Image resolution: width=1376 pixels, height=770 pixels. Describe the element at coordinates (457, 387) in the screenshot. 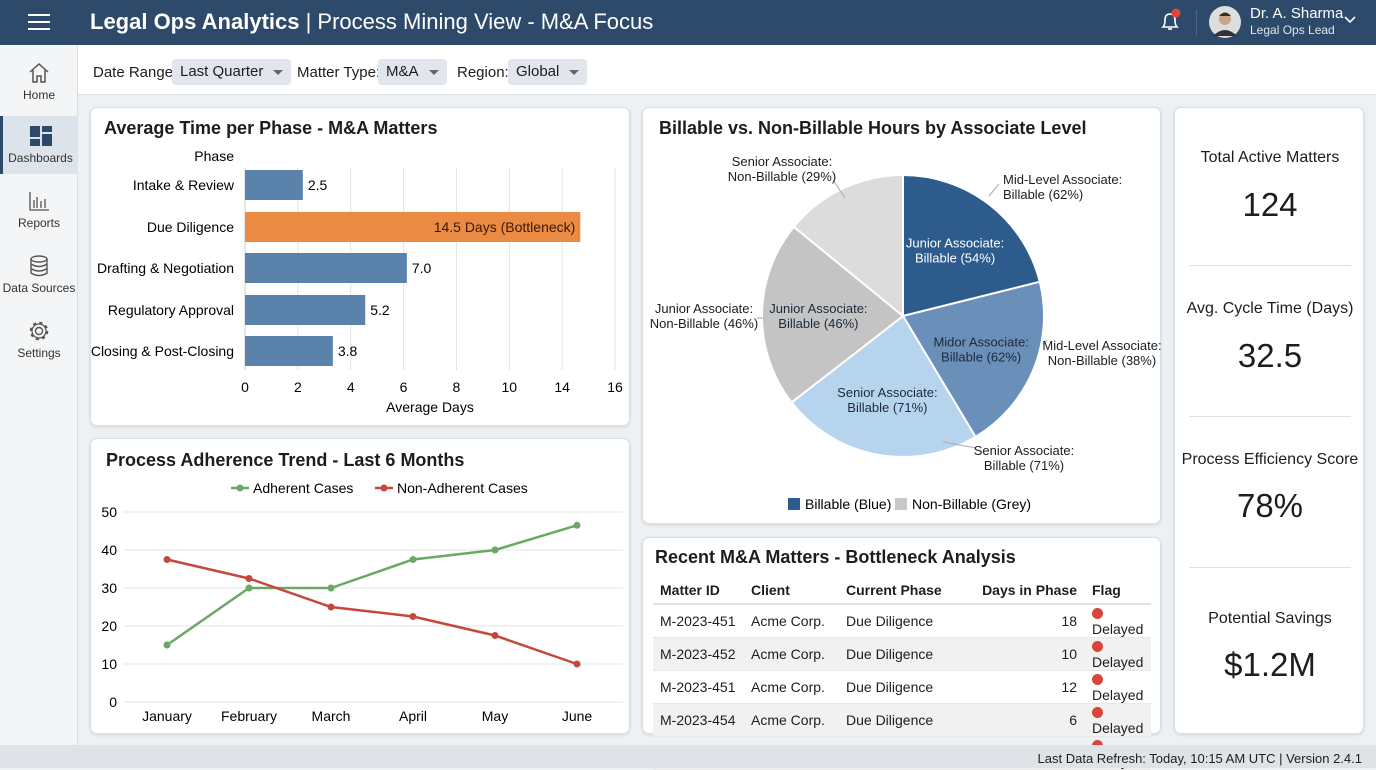

I see `x-tick-label: 8` at that location.